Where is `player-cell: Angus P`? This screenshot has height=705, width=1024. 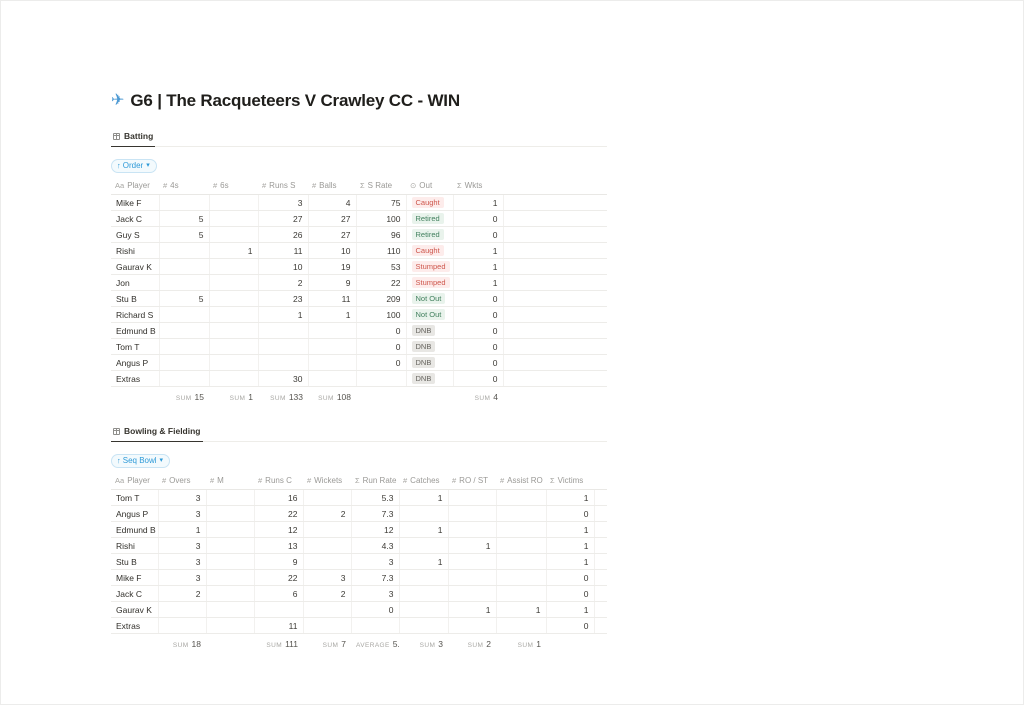
player-cell: Angus P is located at coordinates (135, 513).